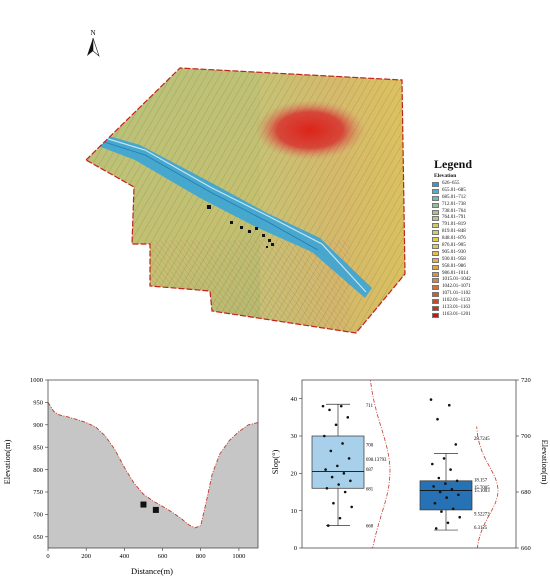 This screenshot has height=583, width=550. What do you see at coordinates (454, 232) in the screenshot?
I see `legend-label: 819.01–848` at bounding box center [454, 232].